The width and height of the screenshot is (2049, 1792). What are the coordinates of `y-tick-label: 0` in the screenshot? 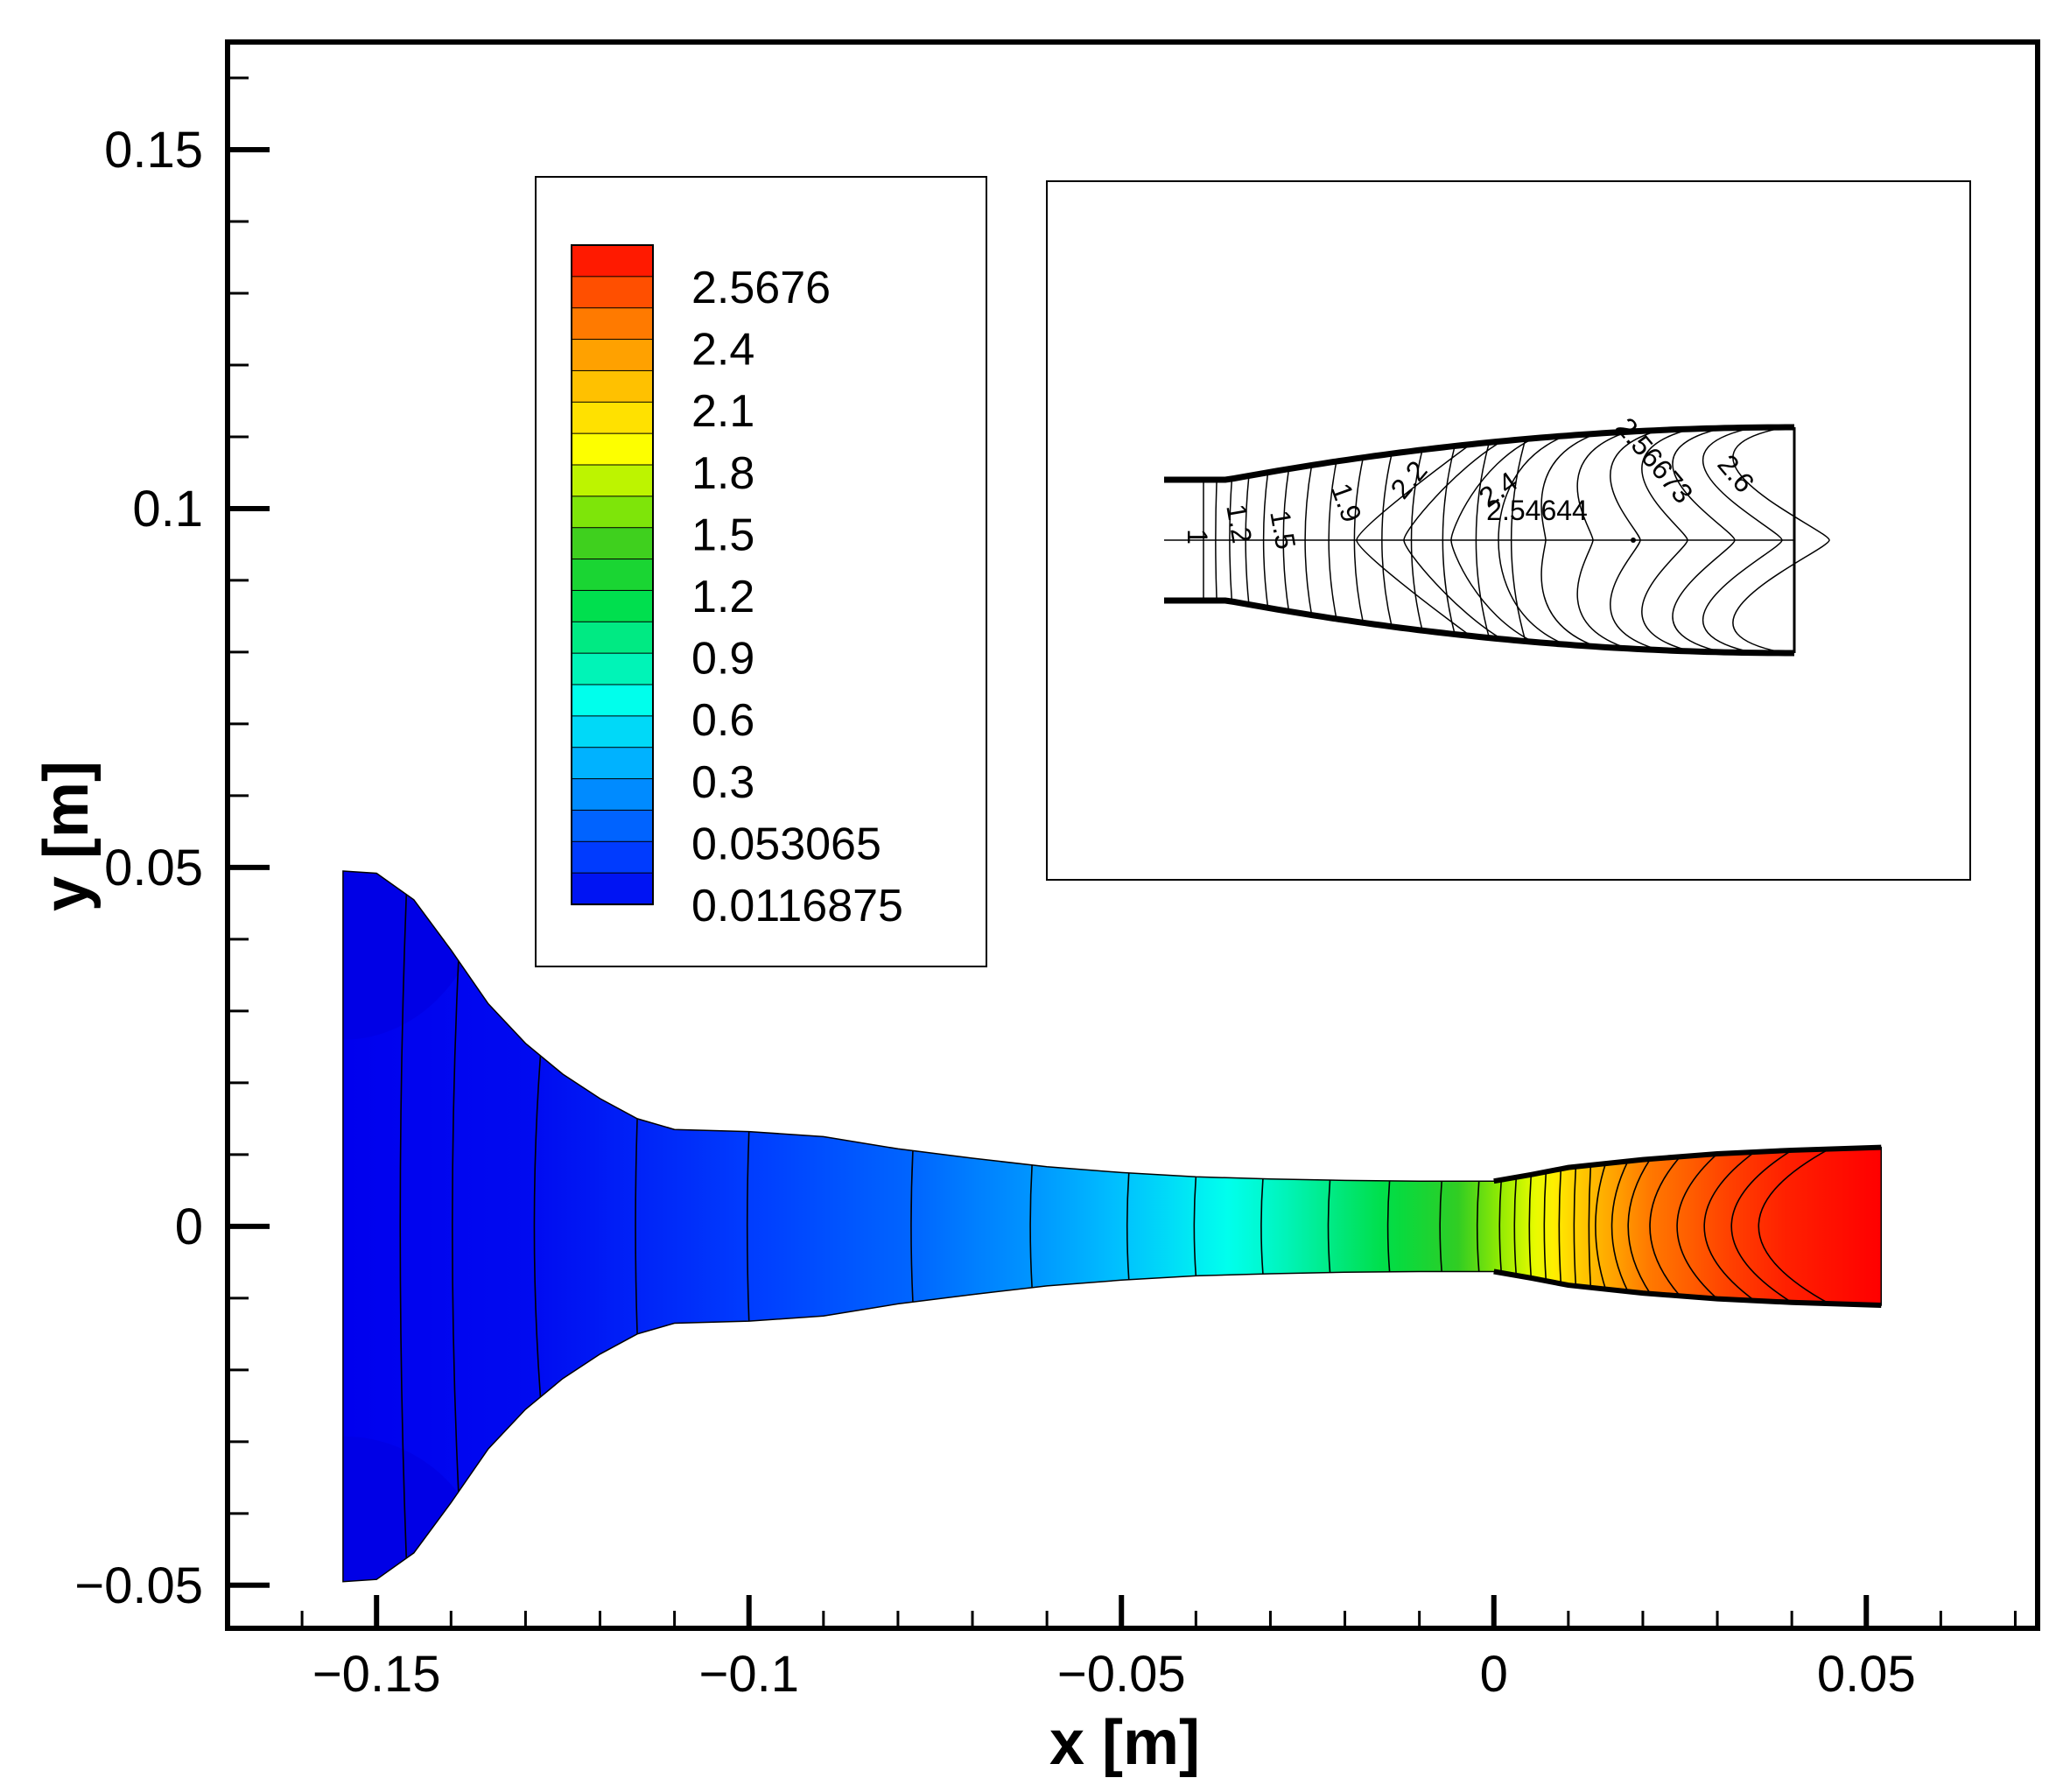 It's located at (189, 1226).